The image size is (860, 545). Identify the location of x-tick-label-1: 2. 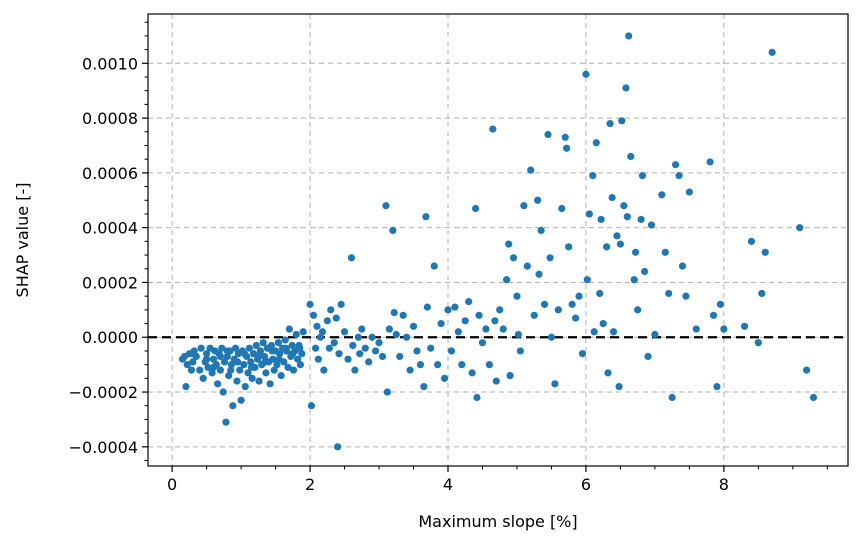
(310, 484).